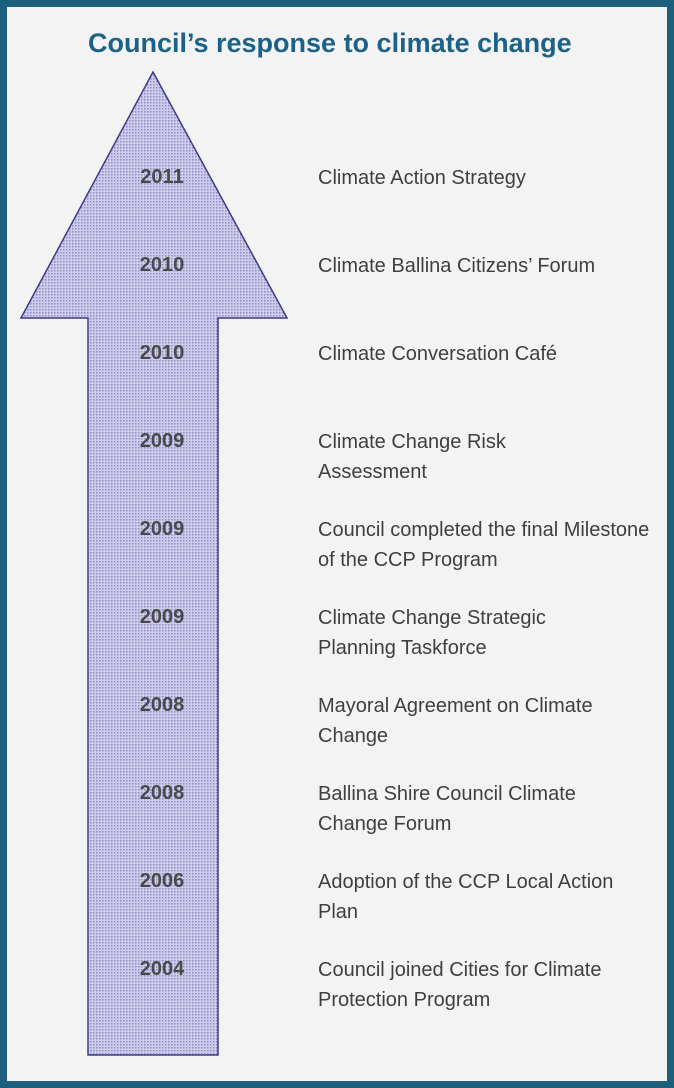 This screenshot has width=674, height=1088. I want to click on timeline-event: Climate Conversation Café, so click(437, 354).